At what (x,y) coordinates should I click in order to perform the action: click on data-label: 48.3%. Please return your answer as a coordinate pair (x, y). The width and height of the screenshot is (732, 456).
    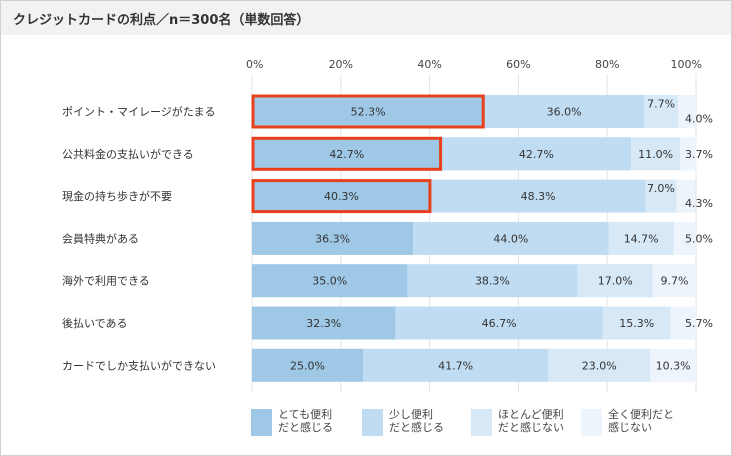
    Looking at the image, I should click on (538, 196).